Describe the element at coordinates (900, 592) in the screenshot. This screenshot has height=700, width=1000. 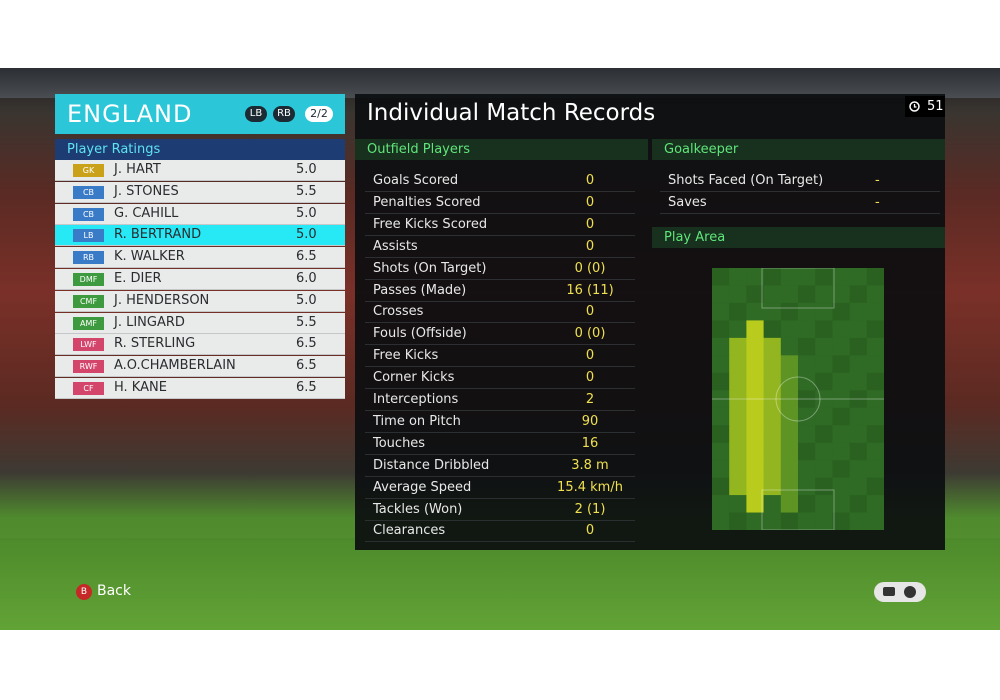
I see `controls-icons` at that location.